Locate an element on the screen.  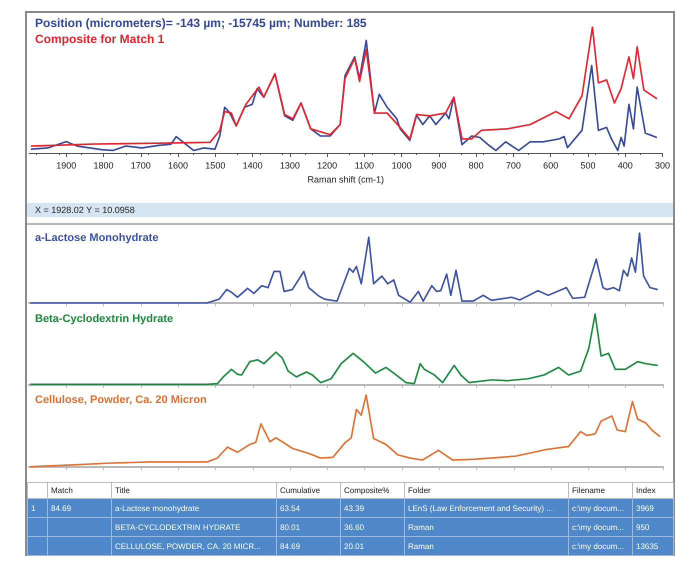
x-tick-label: 1800 is located at coordinates (104, 165).